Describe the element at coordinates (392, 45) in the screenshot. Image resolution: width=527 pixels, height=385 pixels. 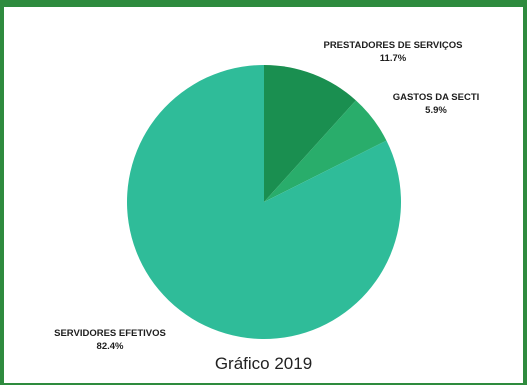
I see `slice-label: PRESTADORES DE SERVIÇOS` at that location.